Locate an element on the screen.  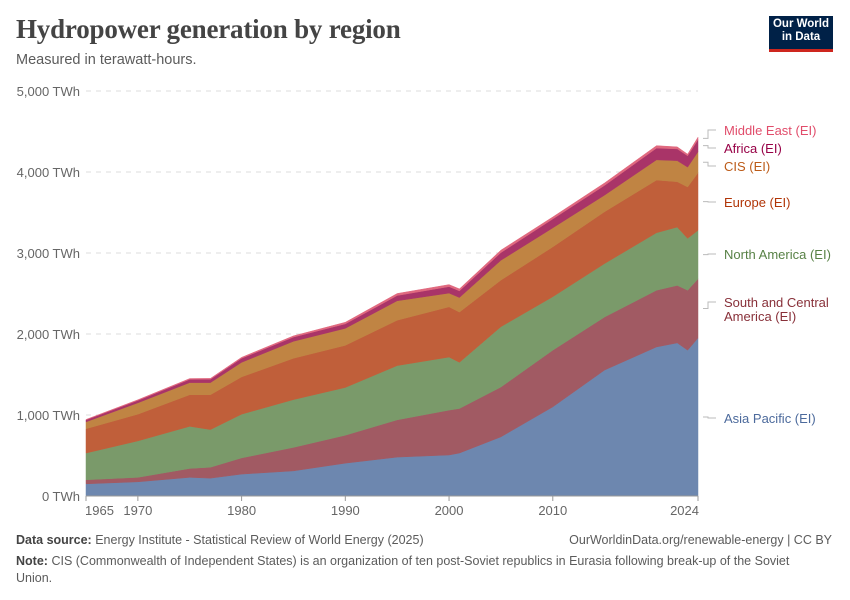
x-tick-label: 1965 is located at coordinates (99, 510).